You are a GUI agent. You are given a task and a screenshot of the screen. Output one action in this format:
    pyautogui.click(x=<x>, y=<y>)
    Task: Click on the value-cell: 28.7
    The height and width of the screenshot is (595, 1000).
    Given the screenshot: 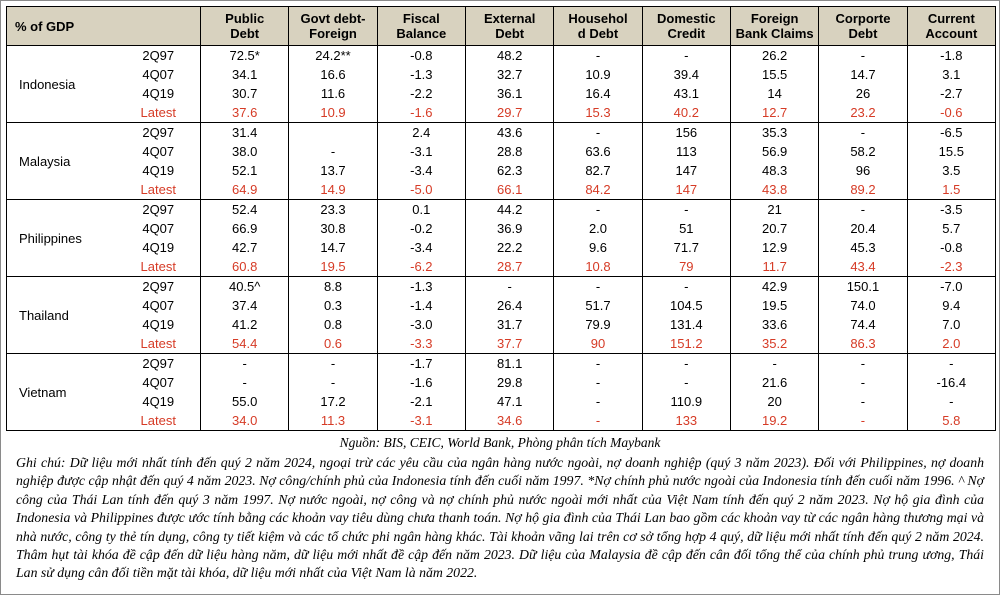 What is the action you would take?
    pyautogui.click(x=509, y=267)
    